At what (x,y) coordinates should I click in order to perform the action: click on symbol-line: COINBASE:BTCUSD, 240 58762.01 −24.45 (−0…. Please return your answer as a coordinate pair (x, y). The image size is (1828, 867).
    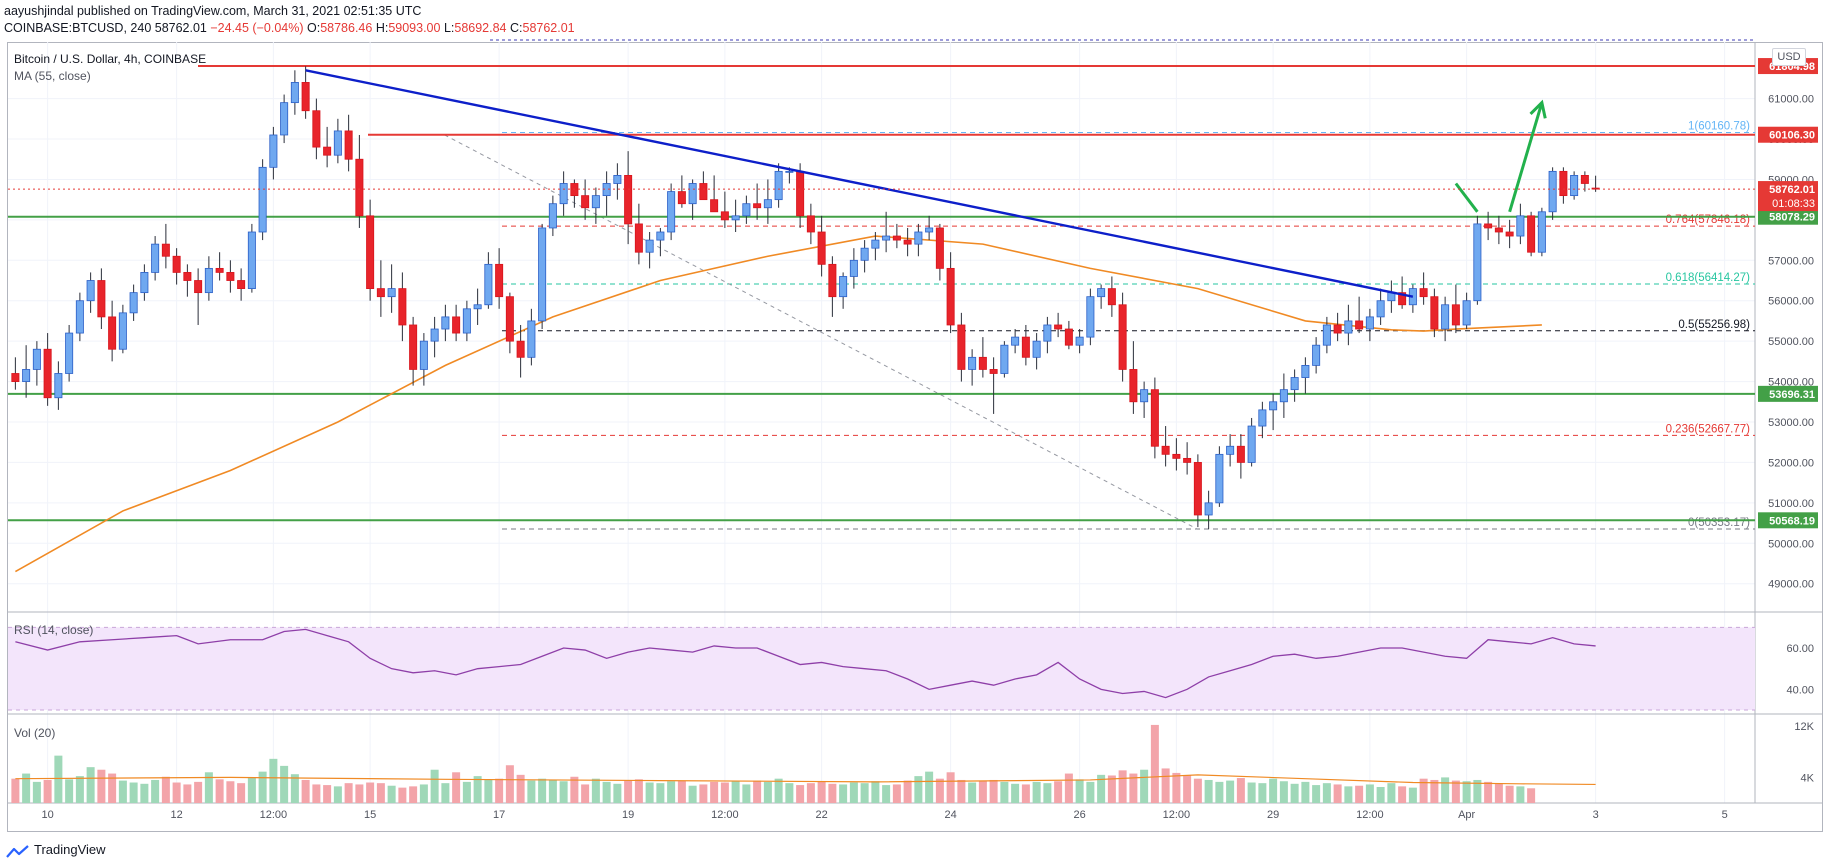
    Looking at the image, I should click on (289, 28).